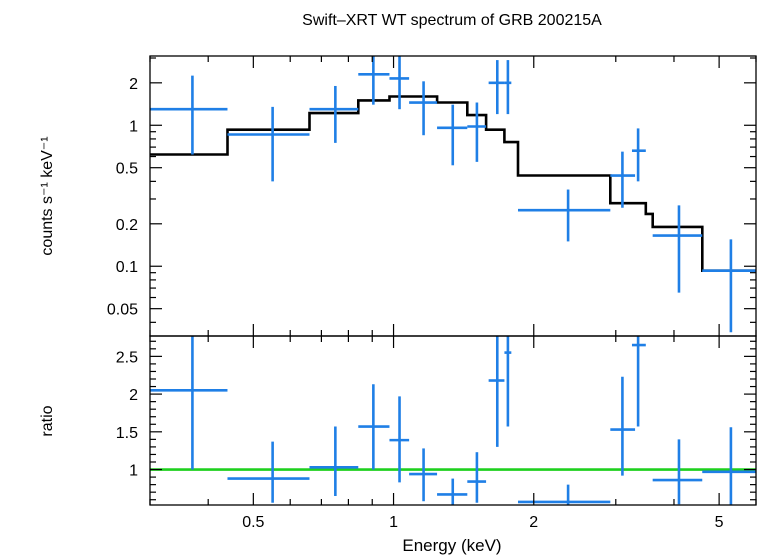 The image size is (758, 556). Describe the element at coordinates (127, 433) in the screenshot. I see `y-tick-label: 1.5` at that location.